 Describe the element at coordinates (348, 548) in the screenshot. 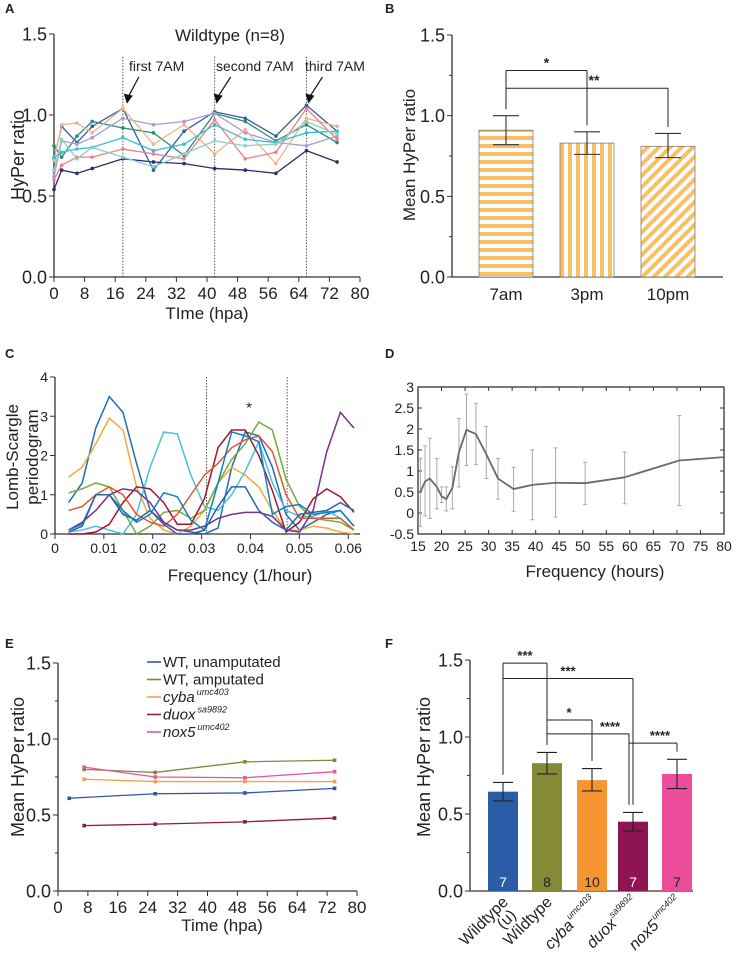

I see `x-tick-label: 0.06` at that location.